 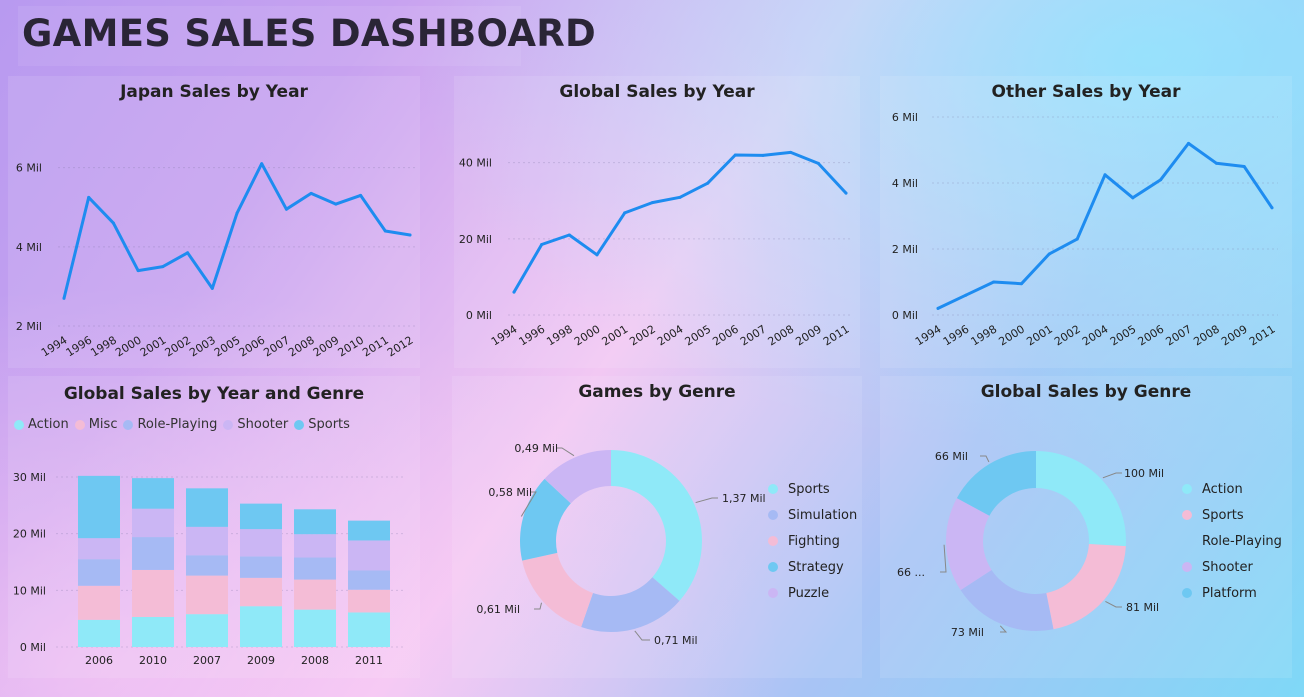 I want to click on x-tick-label: 1994, so click(x=504, y=336).